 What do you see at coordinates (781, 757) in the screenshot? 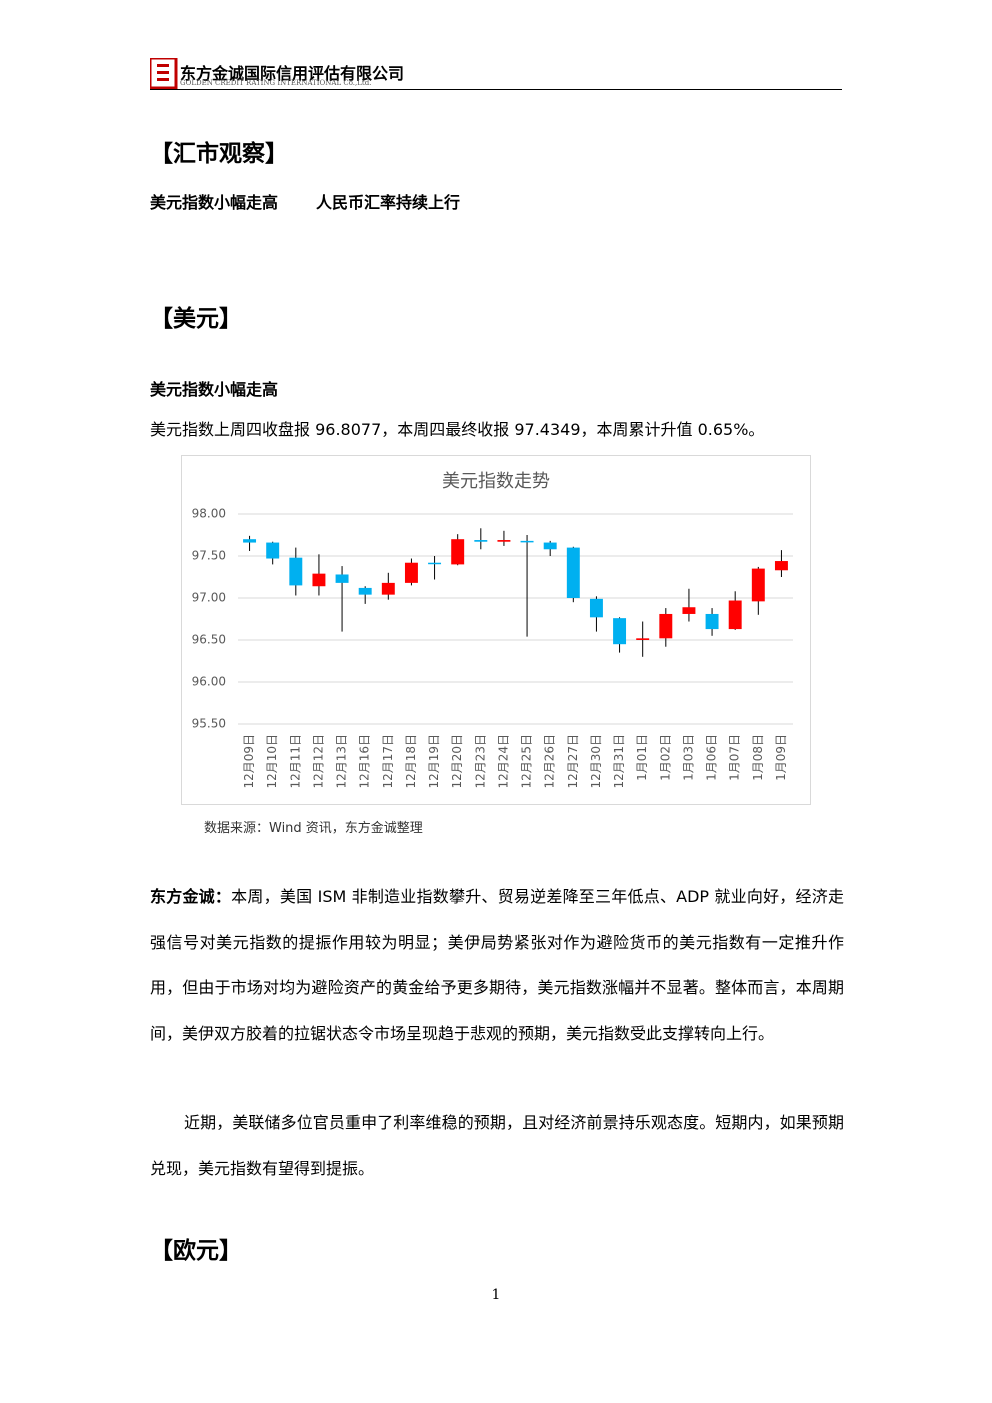
I see `x-tick-label: 1月09日` at bounding box center [781, 757].